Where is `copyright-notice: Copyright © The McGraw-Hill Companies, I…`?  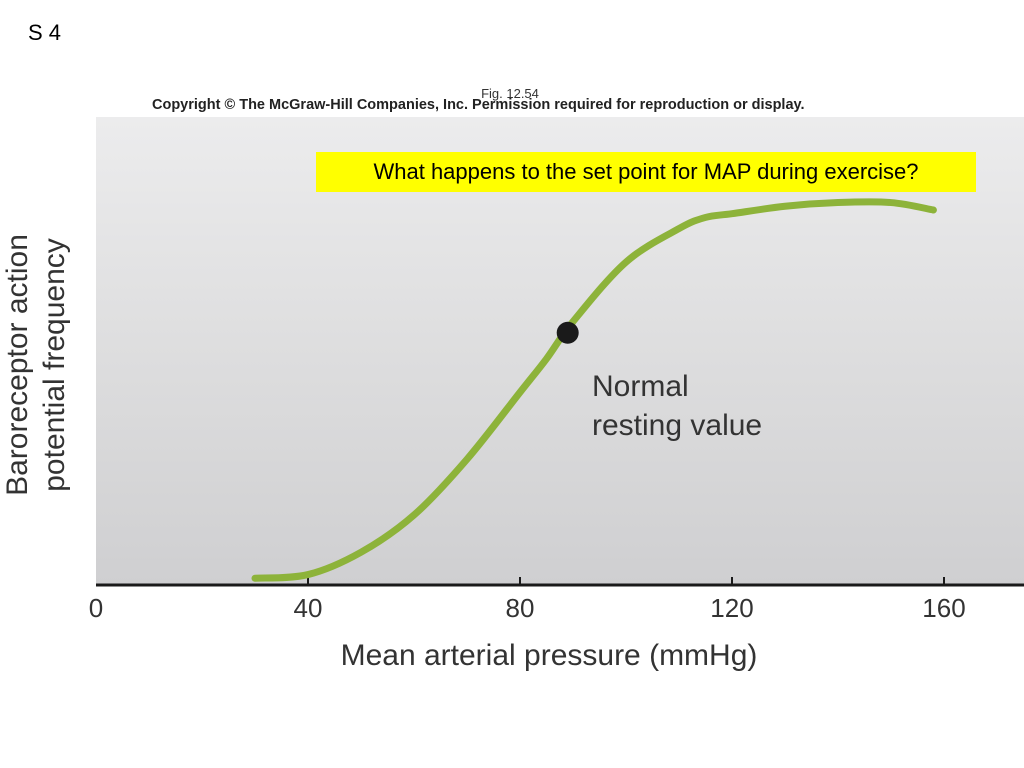
copyright-notice: Copyright © The McGraw-Hill Companies, I… is located at coordinates (478, 105).